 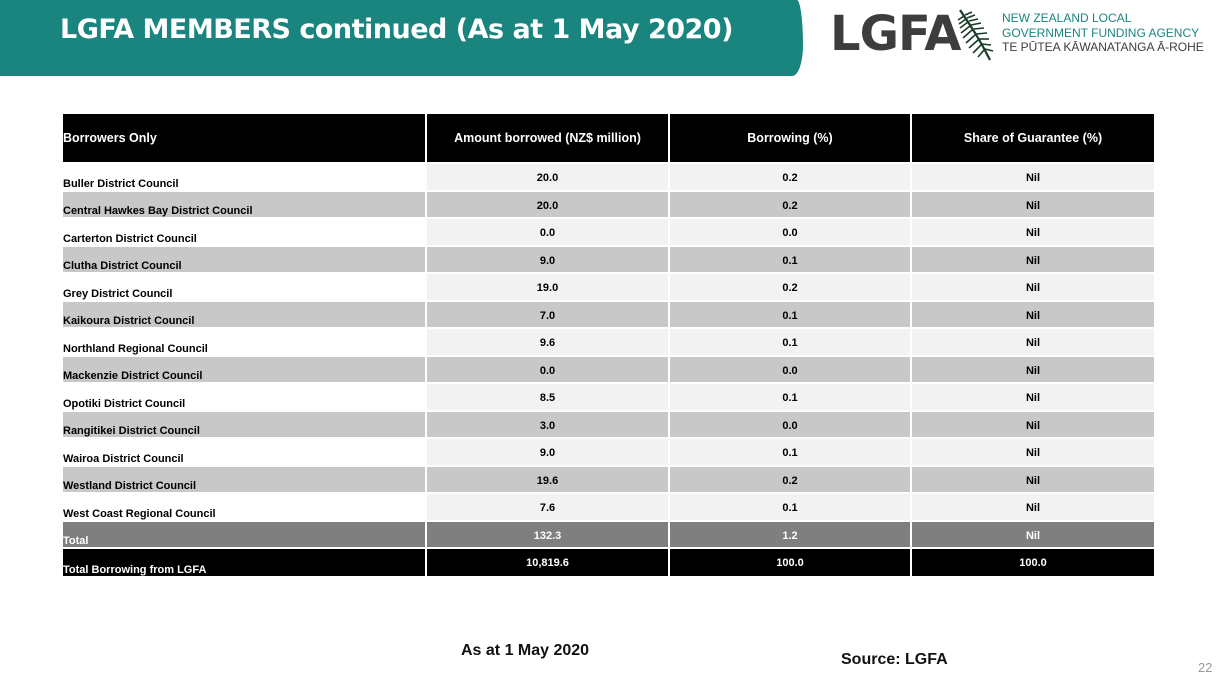 What do you see at coordinates (975, 35) in the screenshot?
I see `fern-icon` at bounding box center [975, 35].